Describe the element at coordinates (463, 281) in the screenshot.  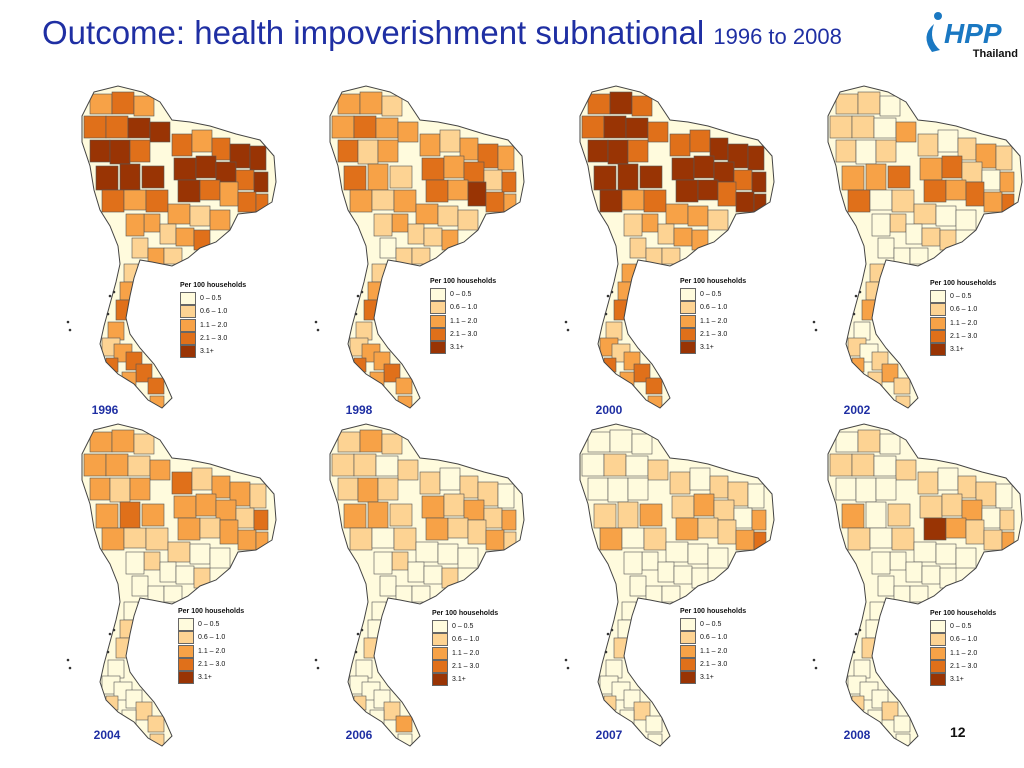
I see `legend-title: Per 100 households` at that location.